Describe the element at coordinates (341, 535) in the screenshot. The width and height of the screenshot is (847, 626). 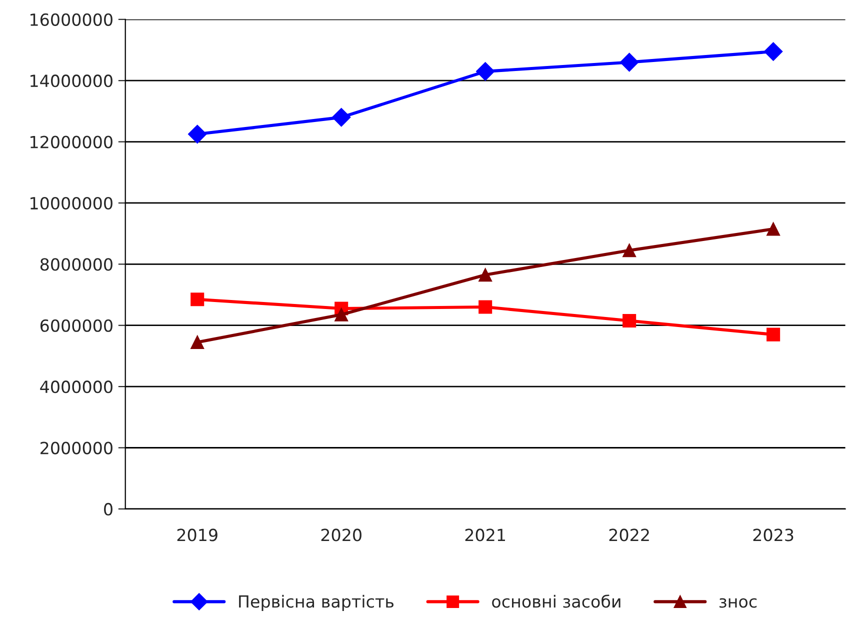
I see `x-tick-label: 2020` at that location.